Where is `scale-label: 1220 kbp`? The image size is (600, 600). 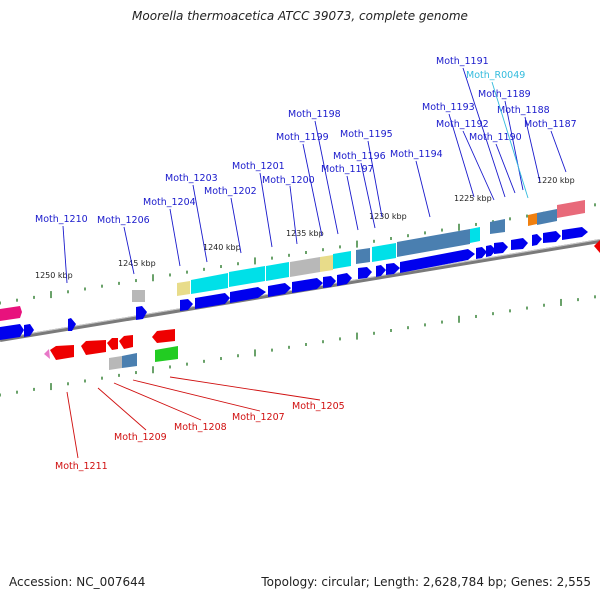
scale-label: 1220 kbp is located at coordinates (556, 180).